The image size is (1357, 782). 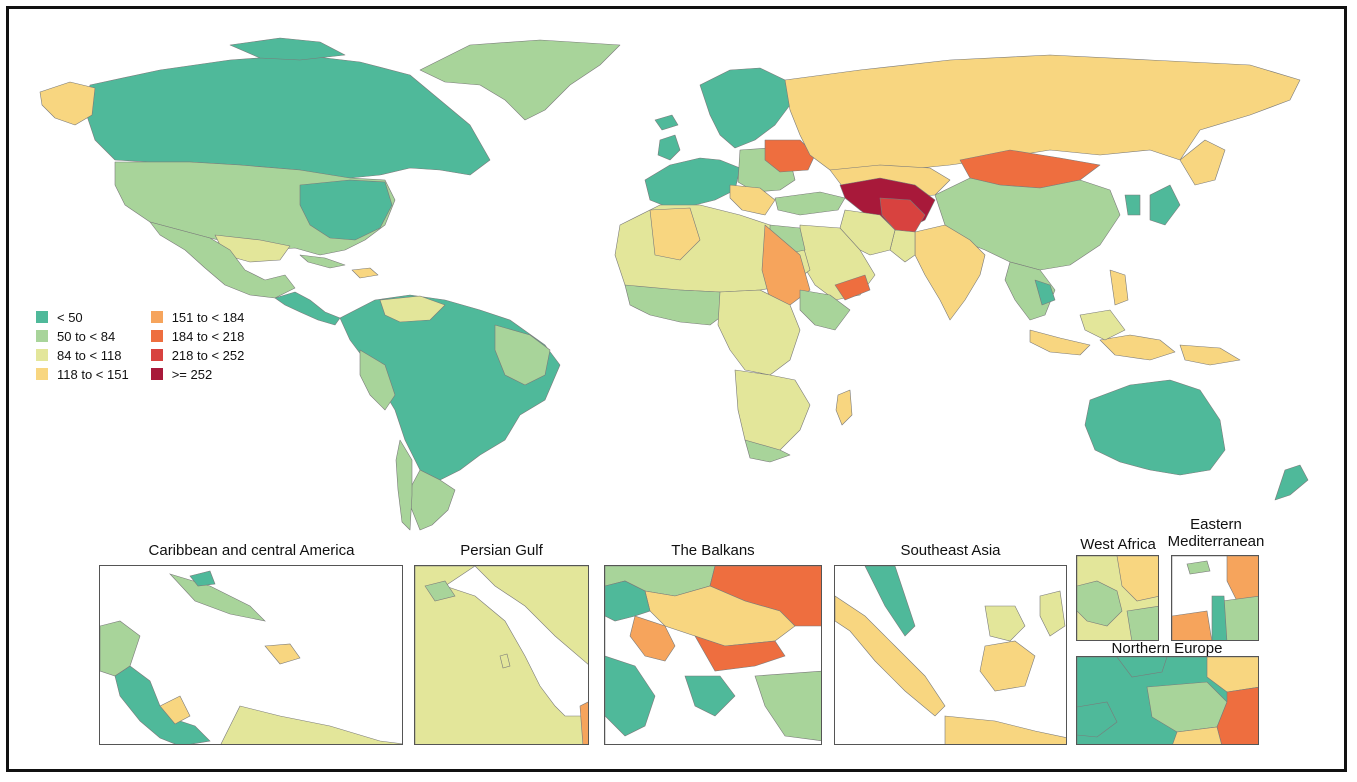 What do you see at coordinates (1165, 205) in the screenshot?
I see `region-japan` at bounding box center [1165, 205].